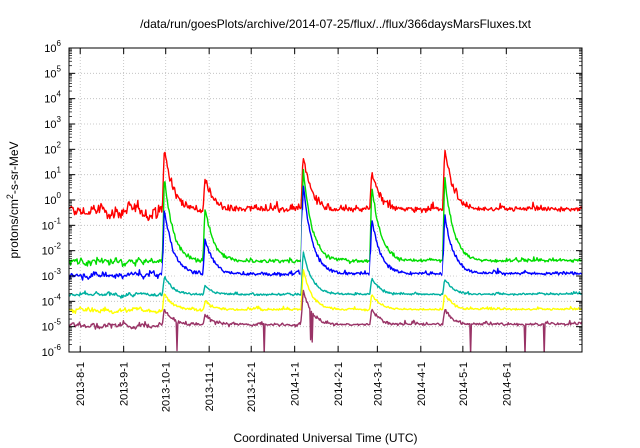 The width and height of the screenshot is (640, 448). Describe the element at coordinates (14, 167) in the screenshot. I see `y-axis-title-rest: -s-sr-MeV` at that location.